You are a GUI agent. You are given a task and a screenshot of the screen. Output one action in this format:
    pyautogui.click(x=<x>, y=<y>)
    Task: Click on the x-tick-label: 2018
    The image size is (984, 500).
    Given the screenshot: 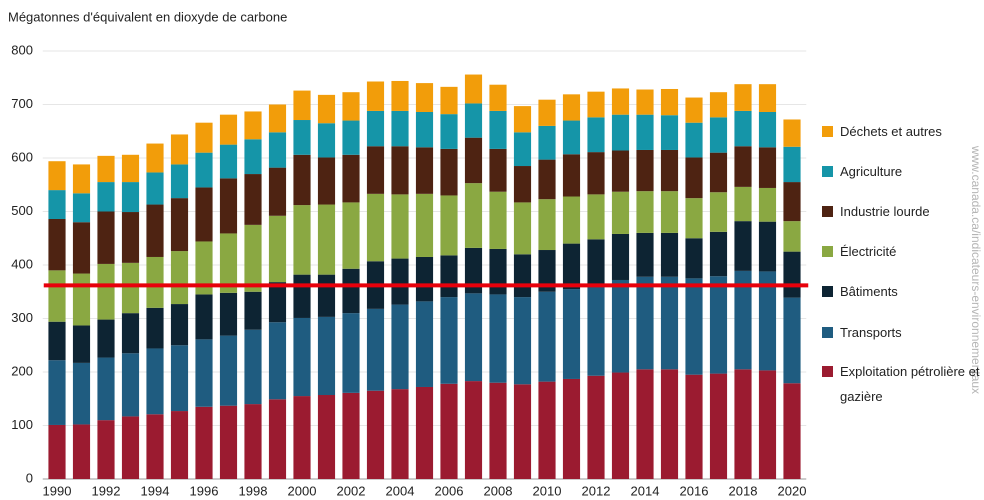 What is the action you would take?
    pyautogui.click(x=743, y=490)
    